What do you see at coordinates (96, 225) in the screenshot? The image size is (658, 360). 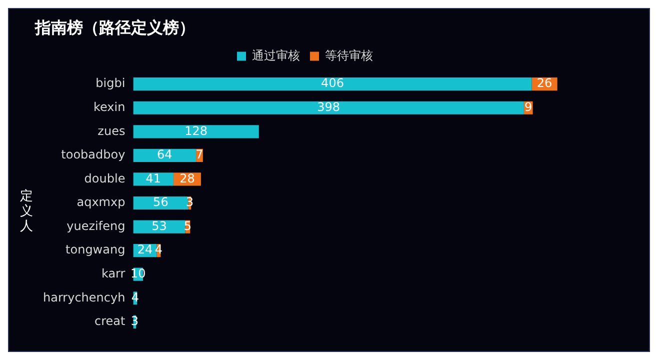 I see `y-tick-label: yuezifeng` at bounding box center [96, 225].